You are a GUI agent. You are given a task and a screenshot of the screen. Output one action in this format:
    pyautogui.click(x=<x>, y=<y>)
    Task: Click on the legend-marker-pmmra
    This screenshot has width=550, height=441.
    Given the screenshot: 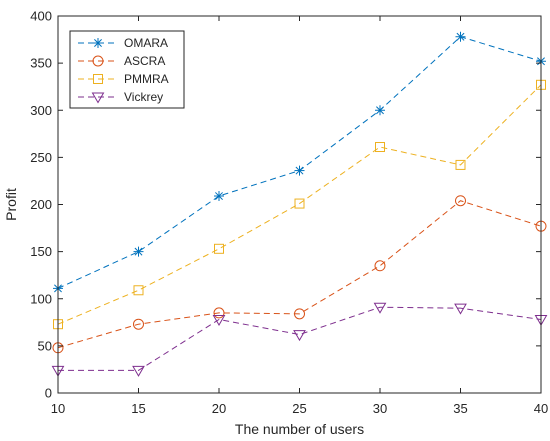 What is the action you would take?
    pyautogui.click(x=98, y=79)
    